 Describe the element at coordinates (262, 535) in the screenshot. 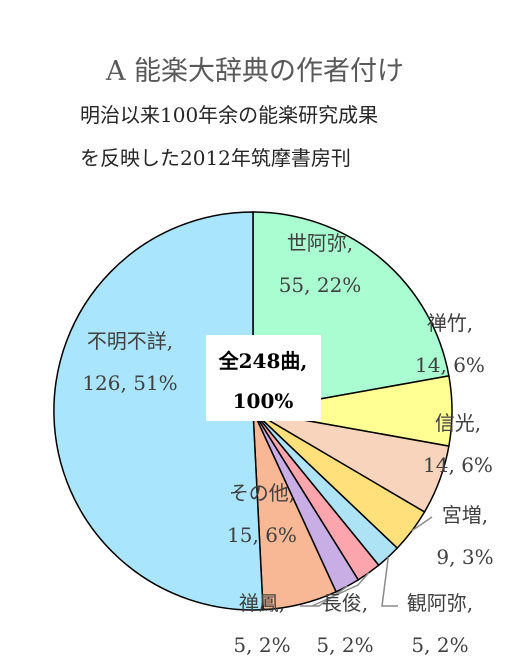

I see `slice-label-8-line-2: 15, 6%` at that location.